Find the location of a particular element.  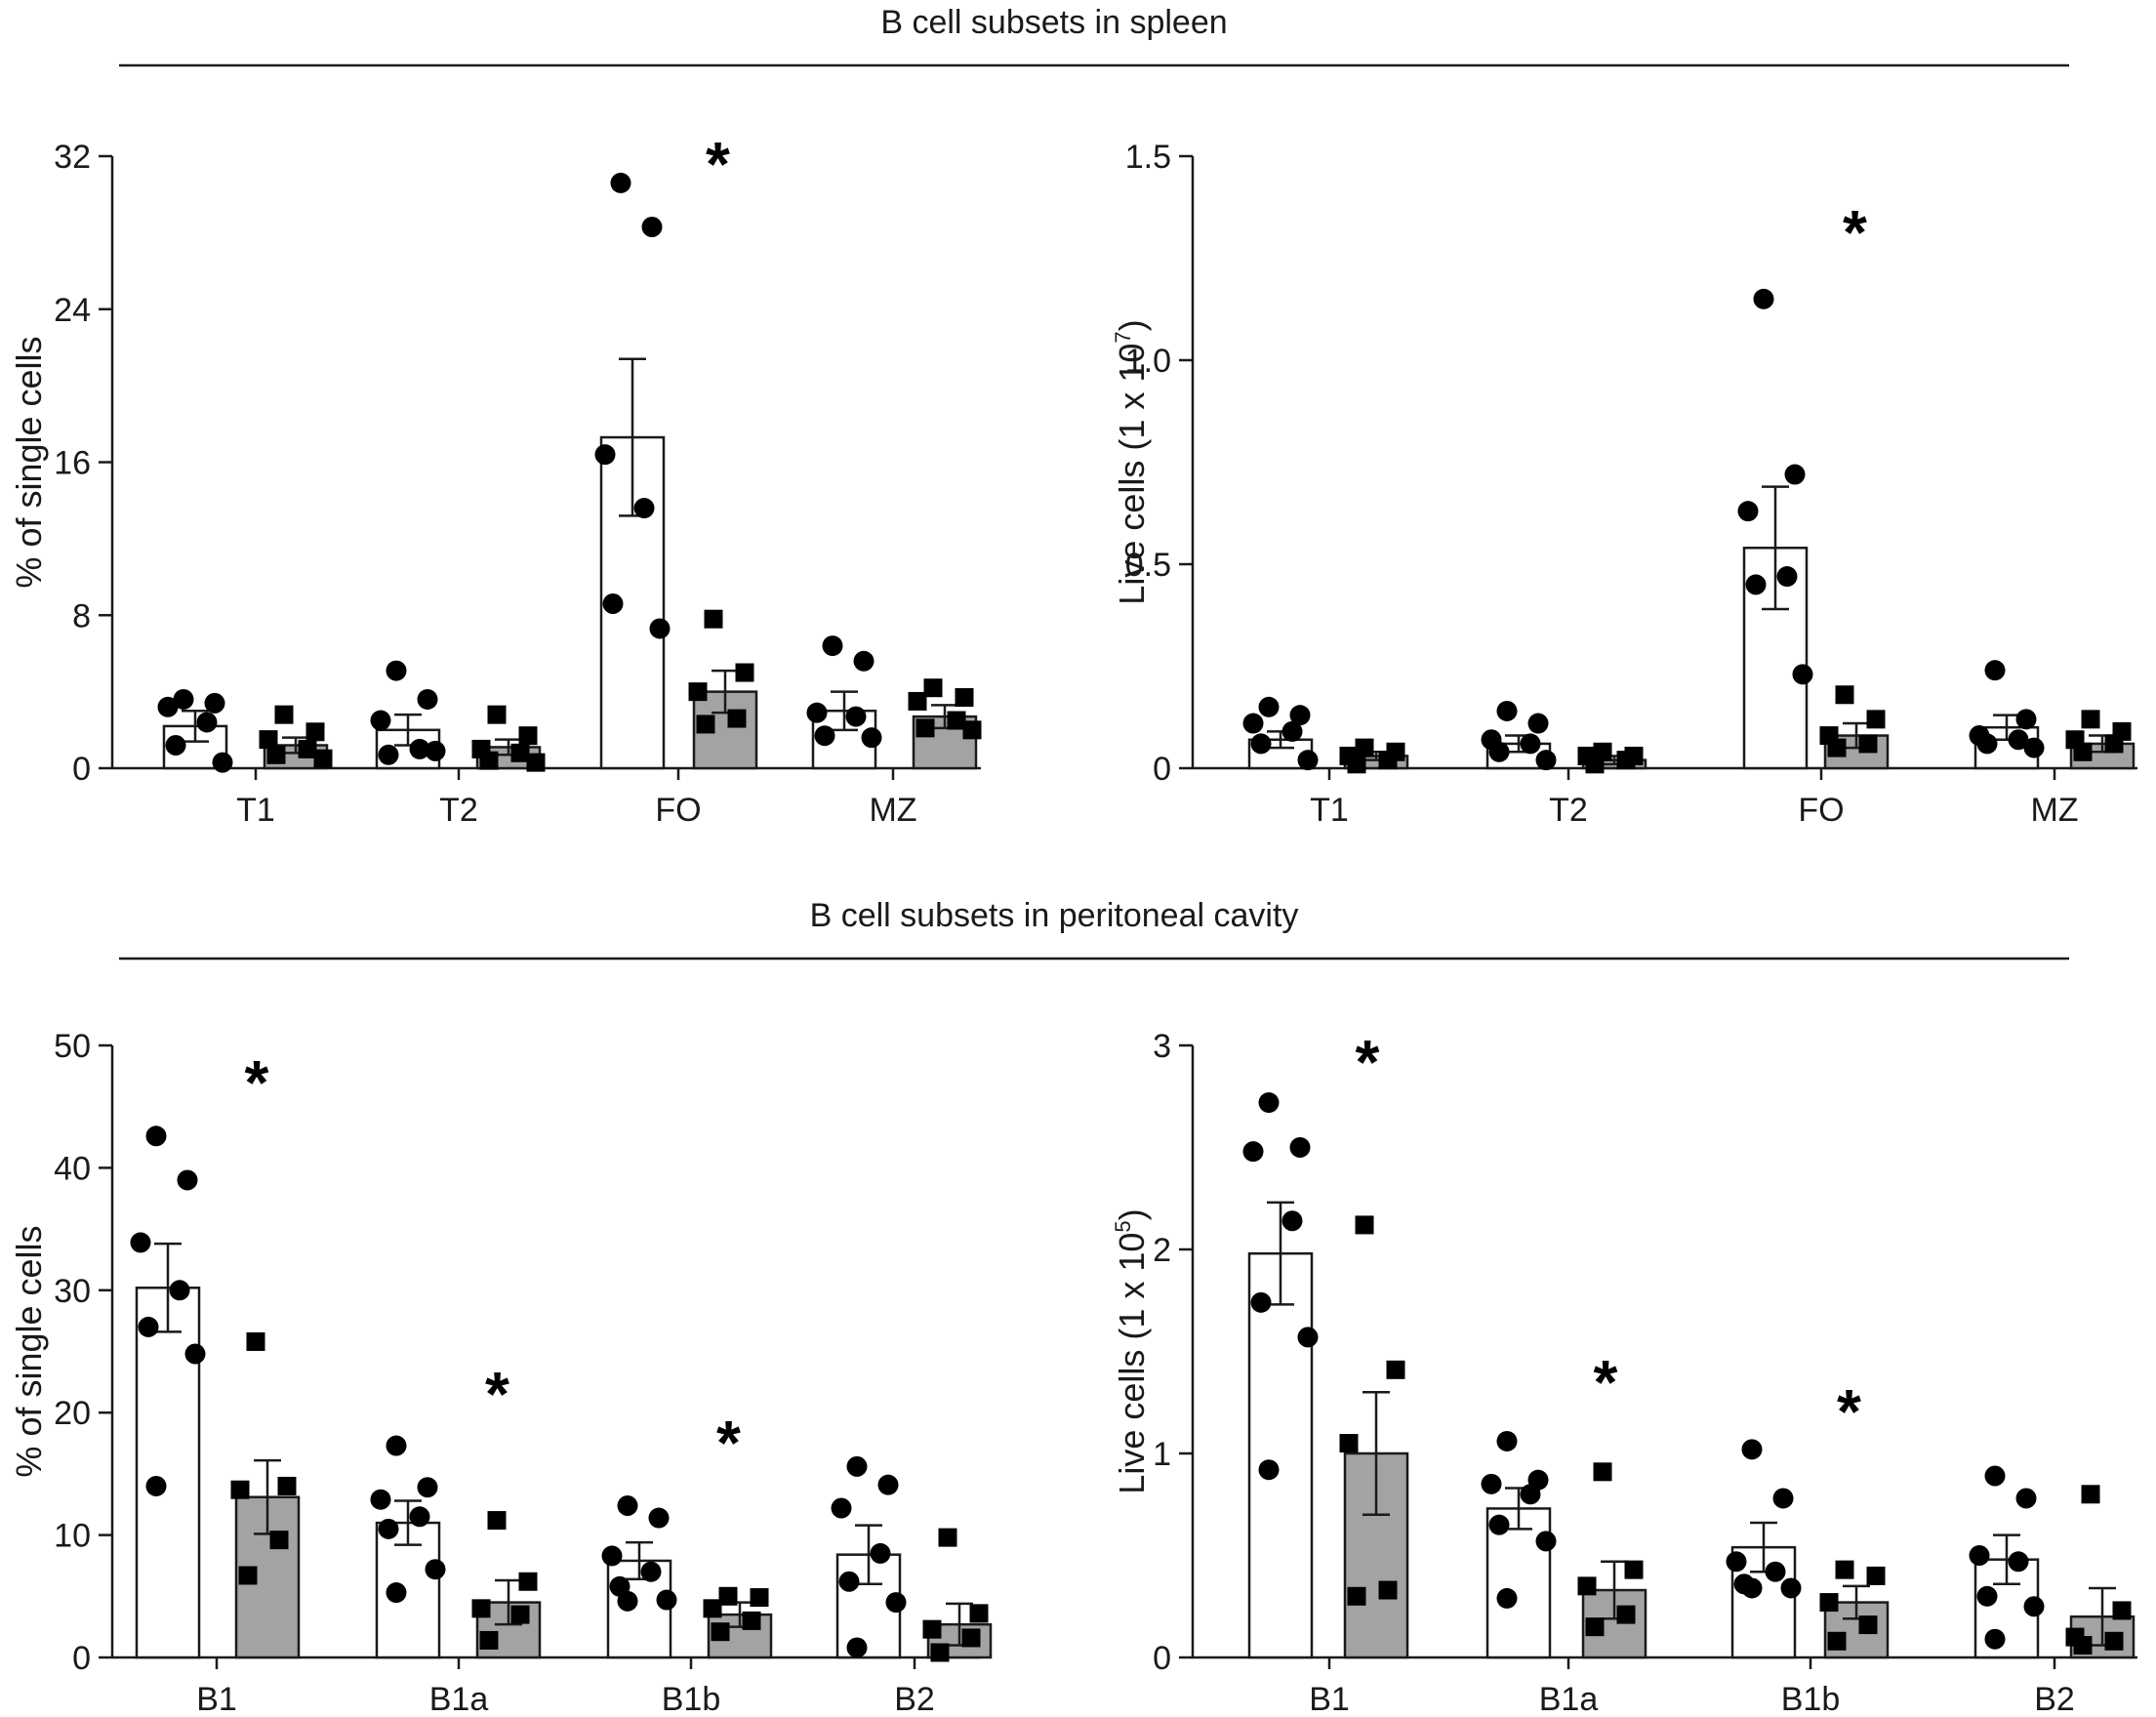

x-tick-label: B2 is located at coordinates (914, 1699).